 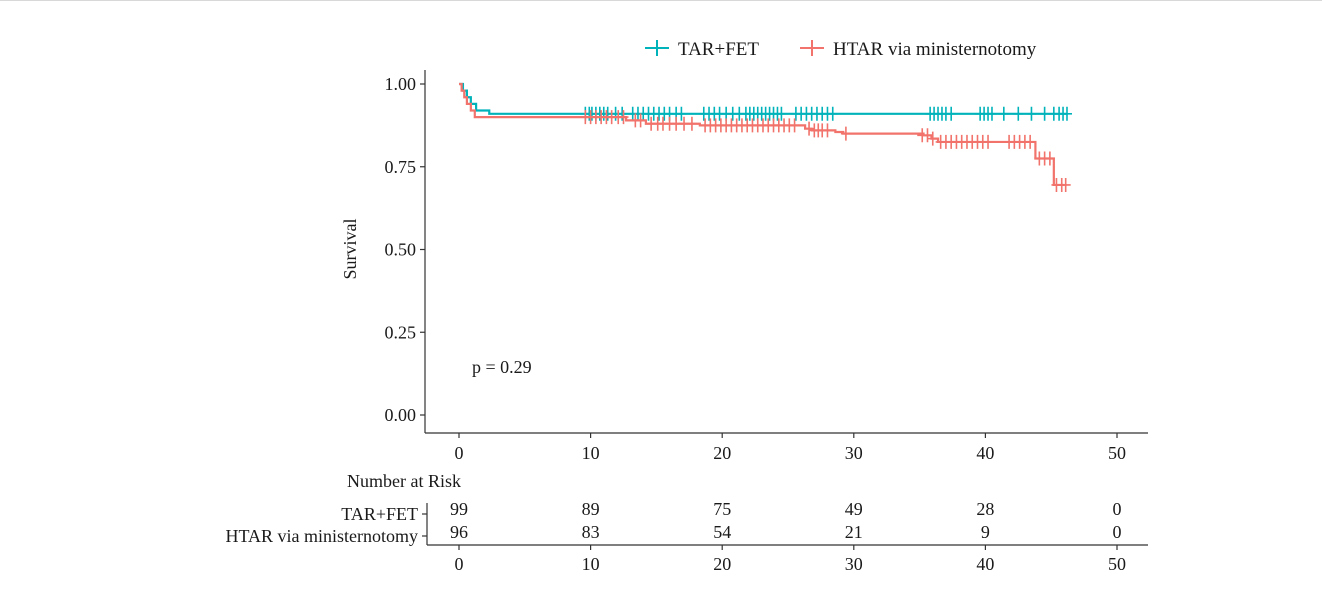 What do you see at coordinates (985, 453) in the screenshot?
I see `x-tick-label: 40` at bounding box center [985, 453].